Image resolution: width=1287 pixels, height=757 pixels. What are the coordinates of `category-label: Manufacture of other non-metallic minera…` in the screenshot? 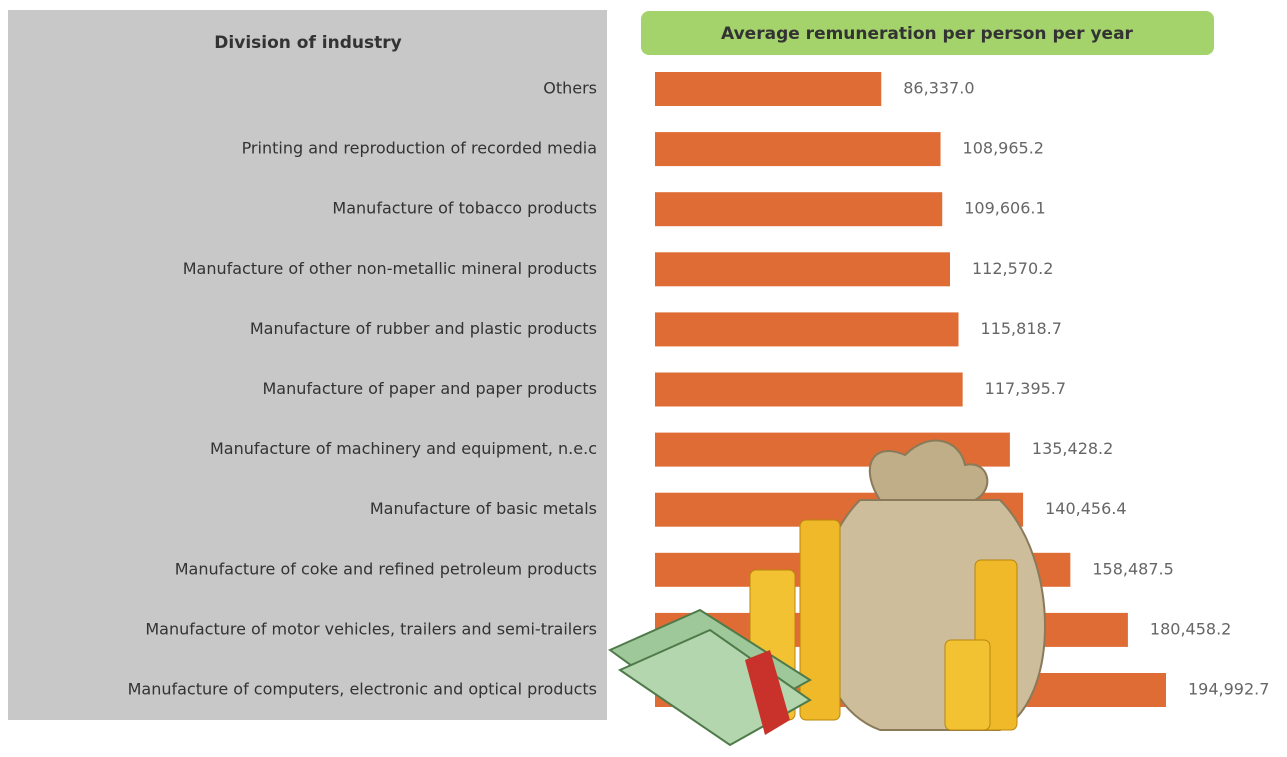 It's located at (390, 268).